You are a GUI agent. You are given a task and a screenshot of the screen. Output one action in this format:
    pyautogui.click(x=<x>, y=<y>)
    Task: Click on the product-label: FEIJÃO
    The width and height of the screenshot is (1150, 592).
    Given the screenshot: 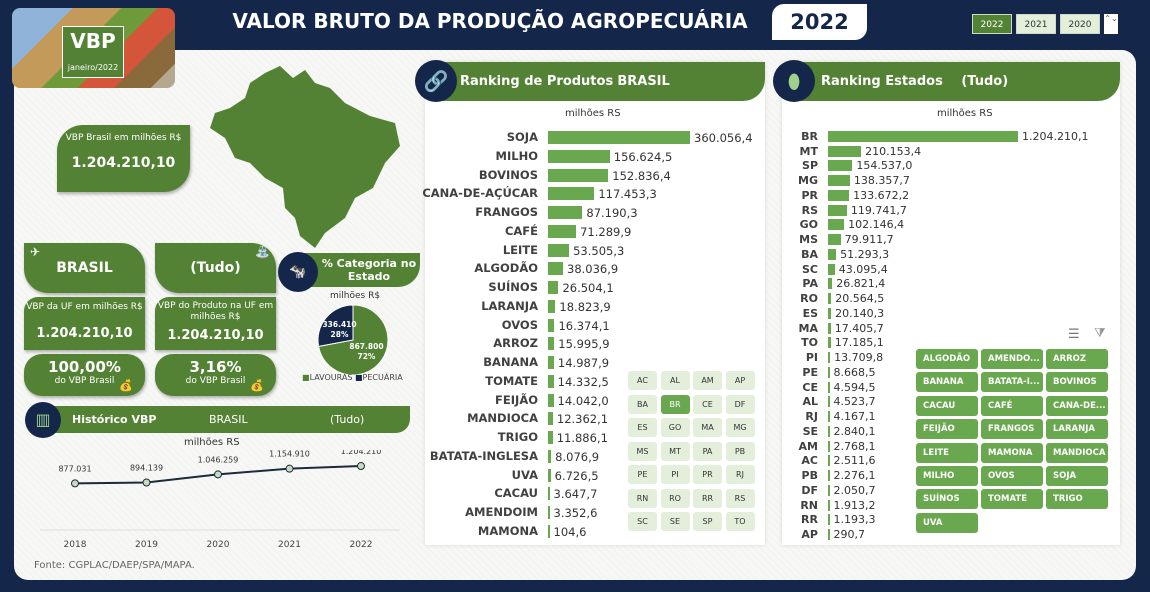 What is the action you would take?
    pyautogui.click(x=516, y=399)
    